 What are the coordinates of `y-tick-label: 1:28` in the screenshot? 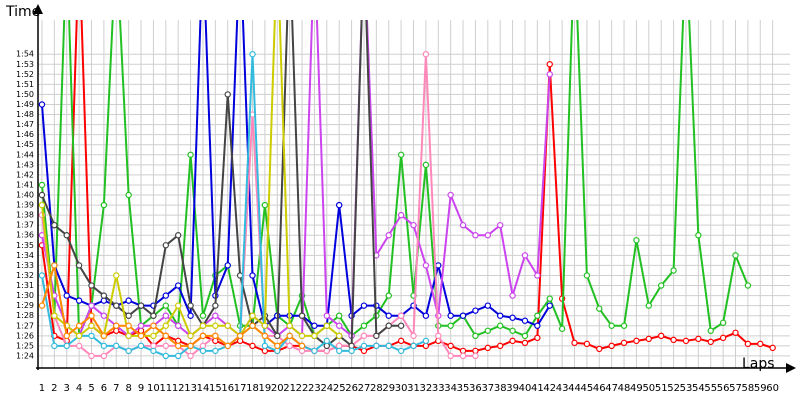 It's located at (25, 315).